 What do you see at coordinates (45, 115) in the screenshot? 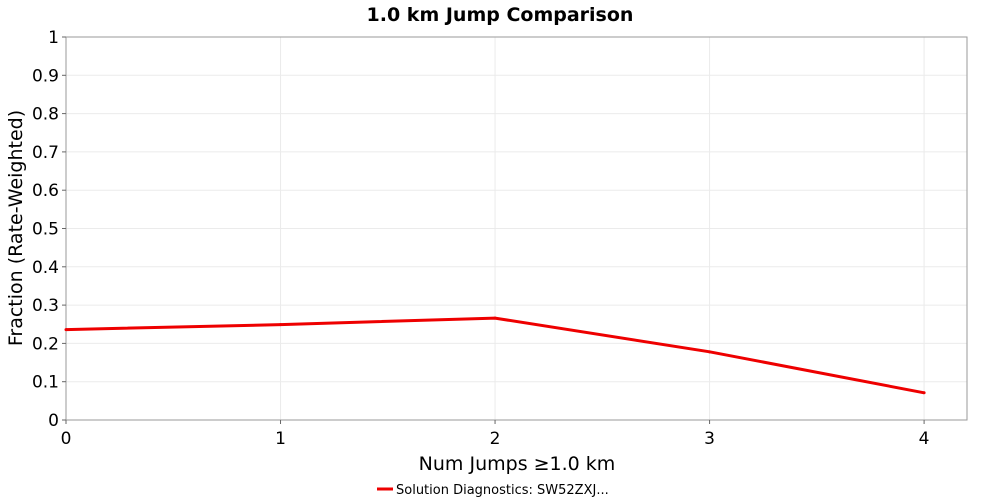
I see `y-tick-label: 0.8` at bounding box center [45, 115].